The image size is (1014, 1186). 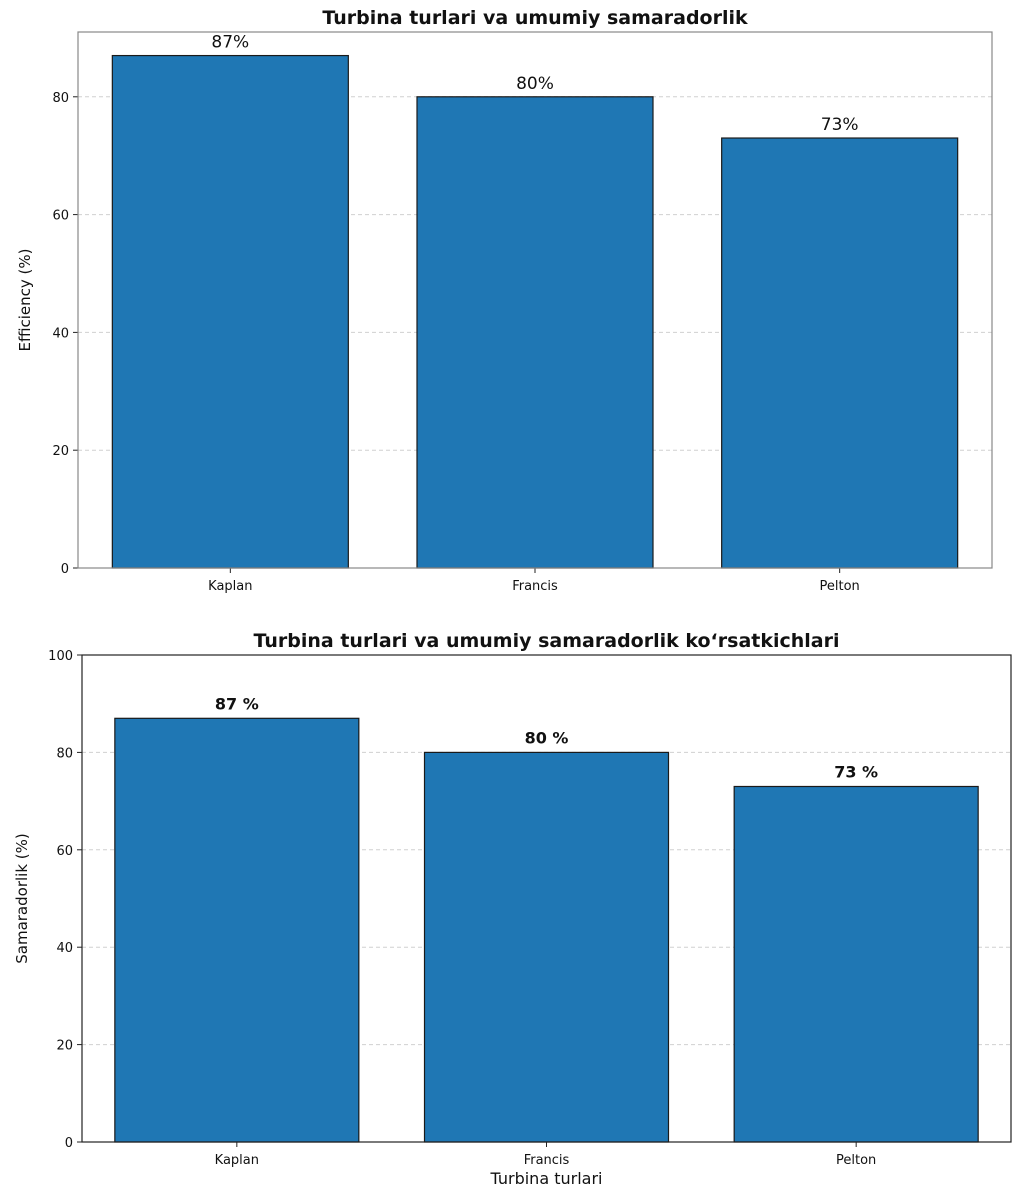 What do you see at coordinates (546, 1177) in the screenshot?
I see `x-axis-label: Turbina turlari` at bounding box center [546, 1177].